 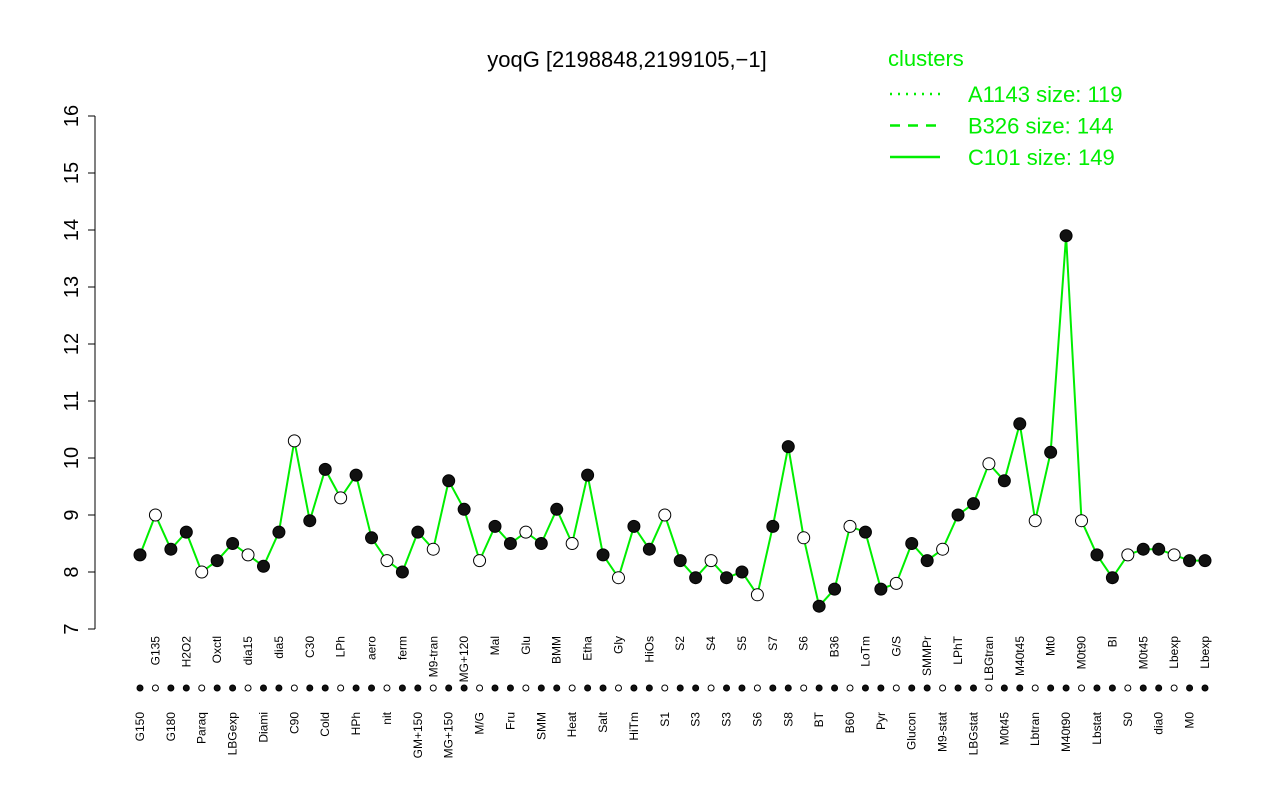 I want to click on x-tick-label: S4, so click(x=711, y=643).